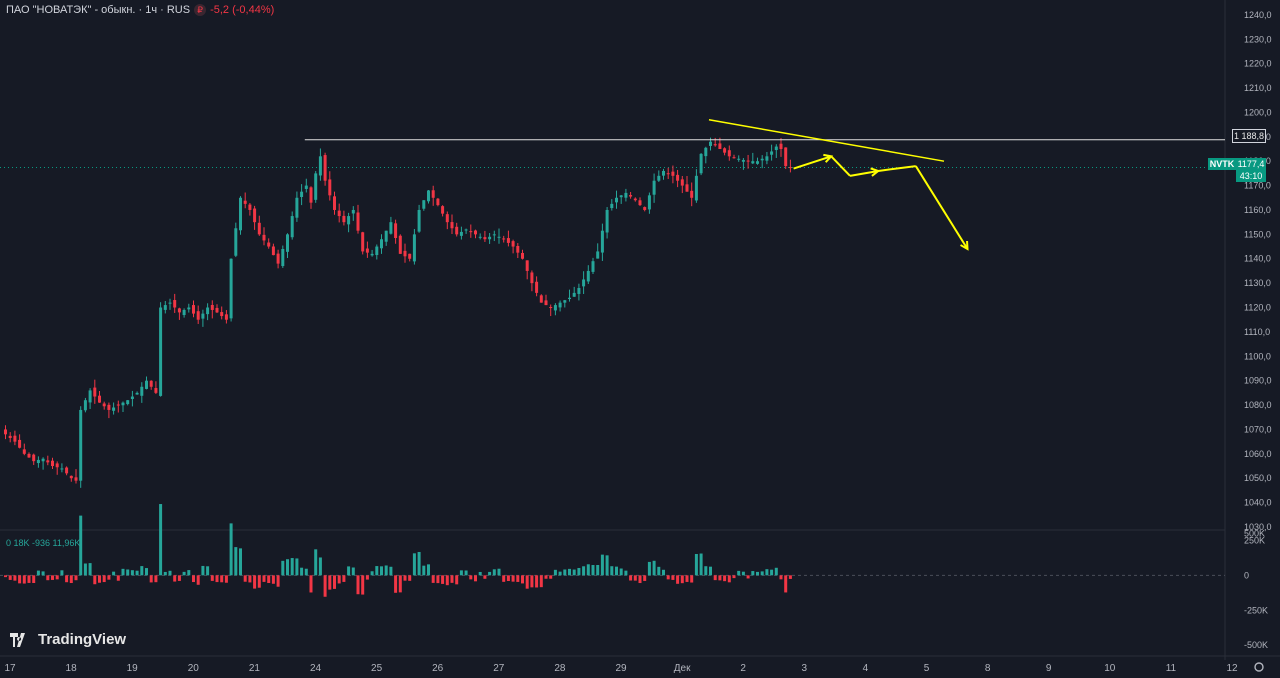 This screenshot has width=1280, height=678. I want to click on volume-tick-label: -500K, so click(1256, 645).